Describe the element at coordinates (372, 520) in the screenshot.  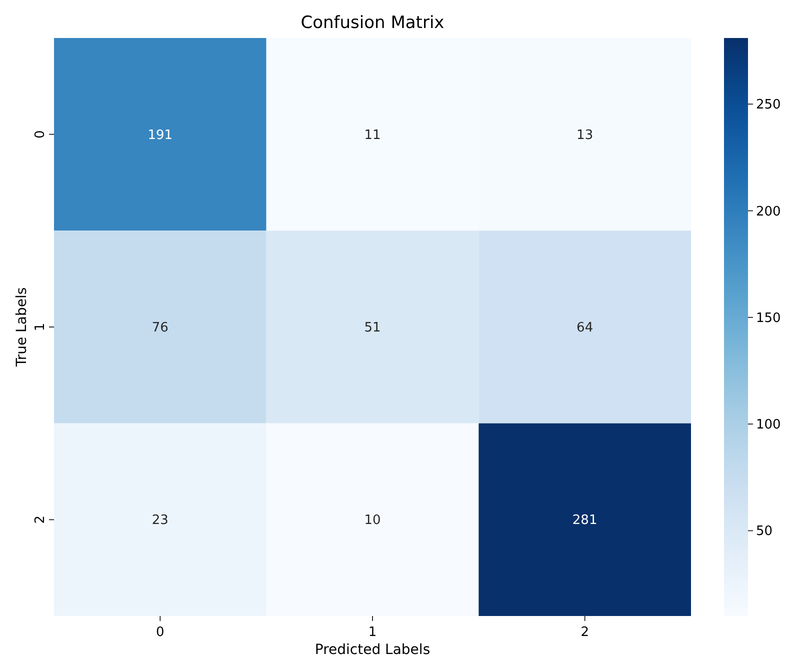
I see `data-label: 10` at that location.